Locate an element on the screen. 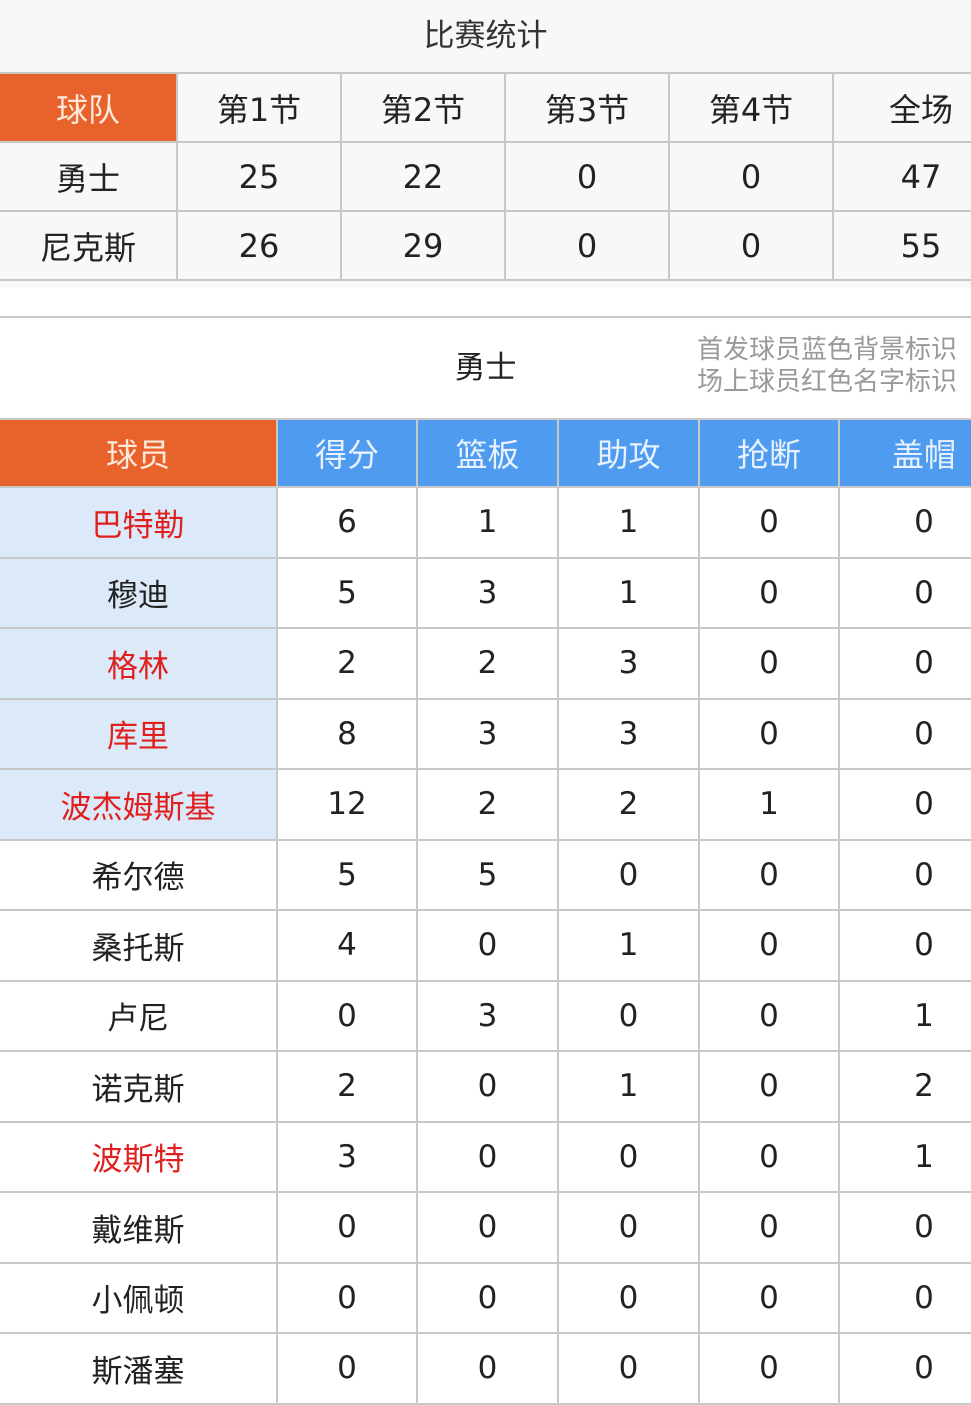 The image size is (971, 1405). score-header-cell: 全场 is located at coordinates (901, 107).